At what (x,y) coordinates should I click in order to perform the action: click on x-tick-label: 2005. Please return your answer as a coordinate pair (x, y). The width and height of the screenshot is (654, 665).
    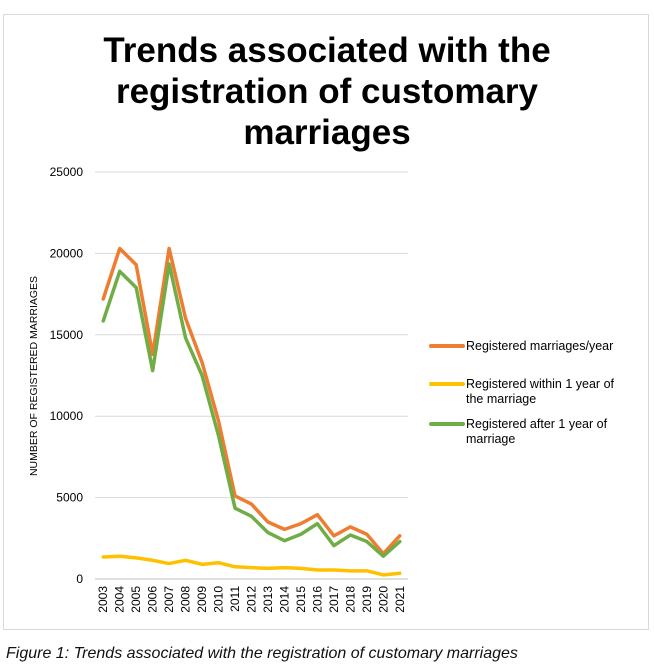
    Looking at the image, I should click on (136, 599).